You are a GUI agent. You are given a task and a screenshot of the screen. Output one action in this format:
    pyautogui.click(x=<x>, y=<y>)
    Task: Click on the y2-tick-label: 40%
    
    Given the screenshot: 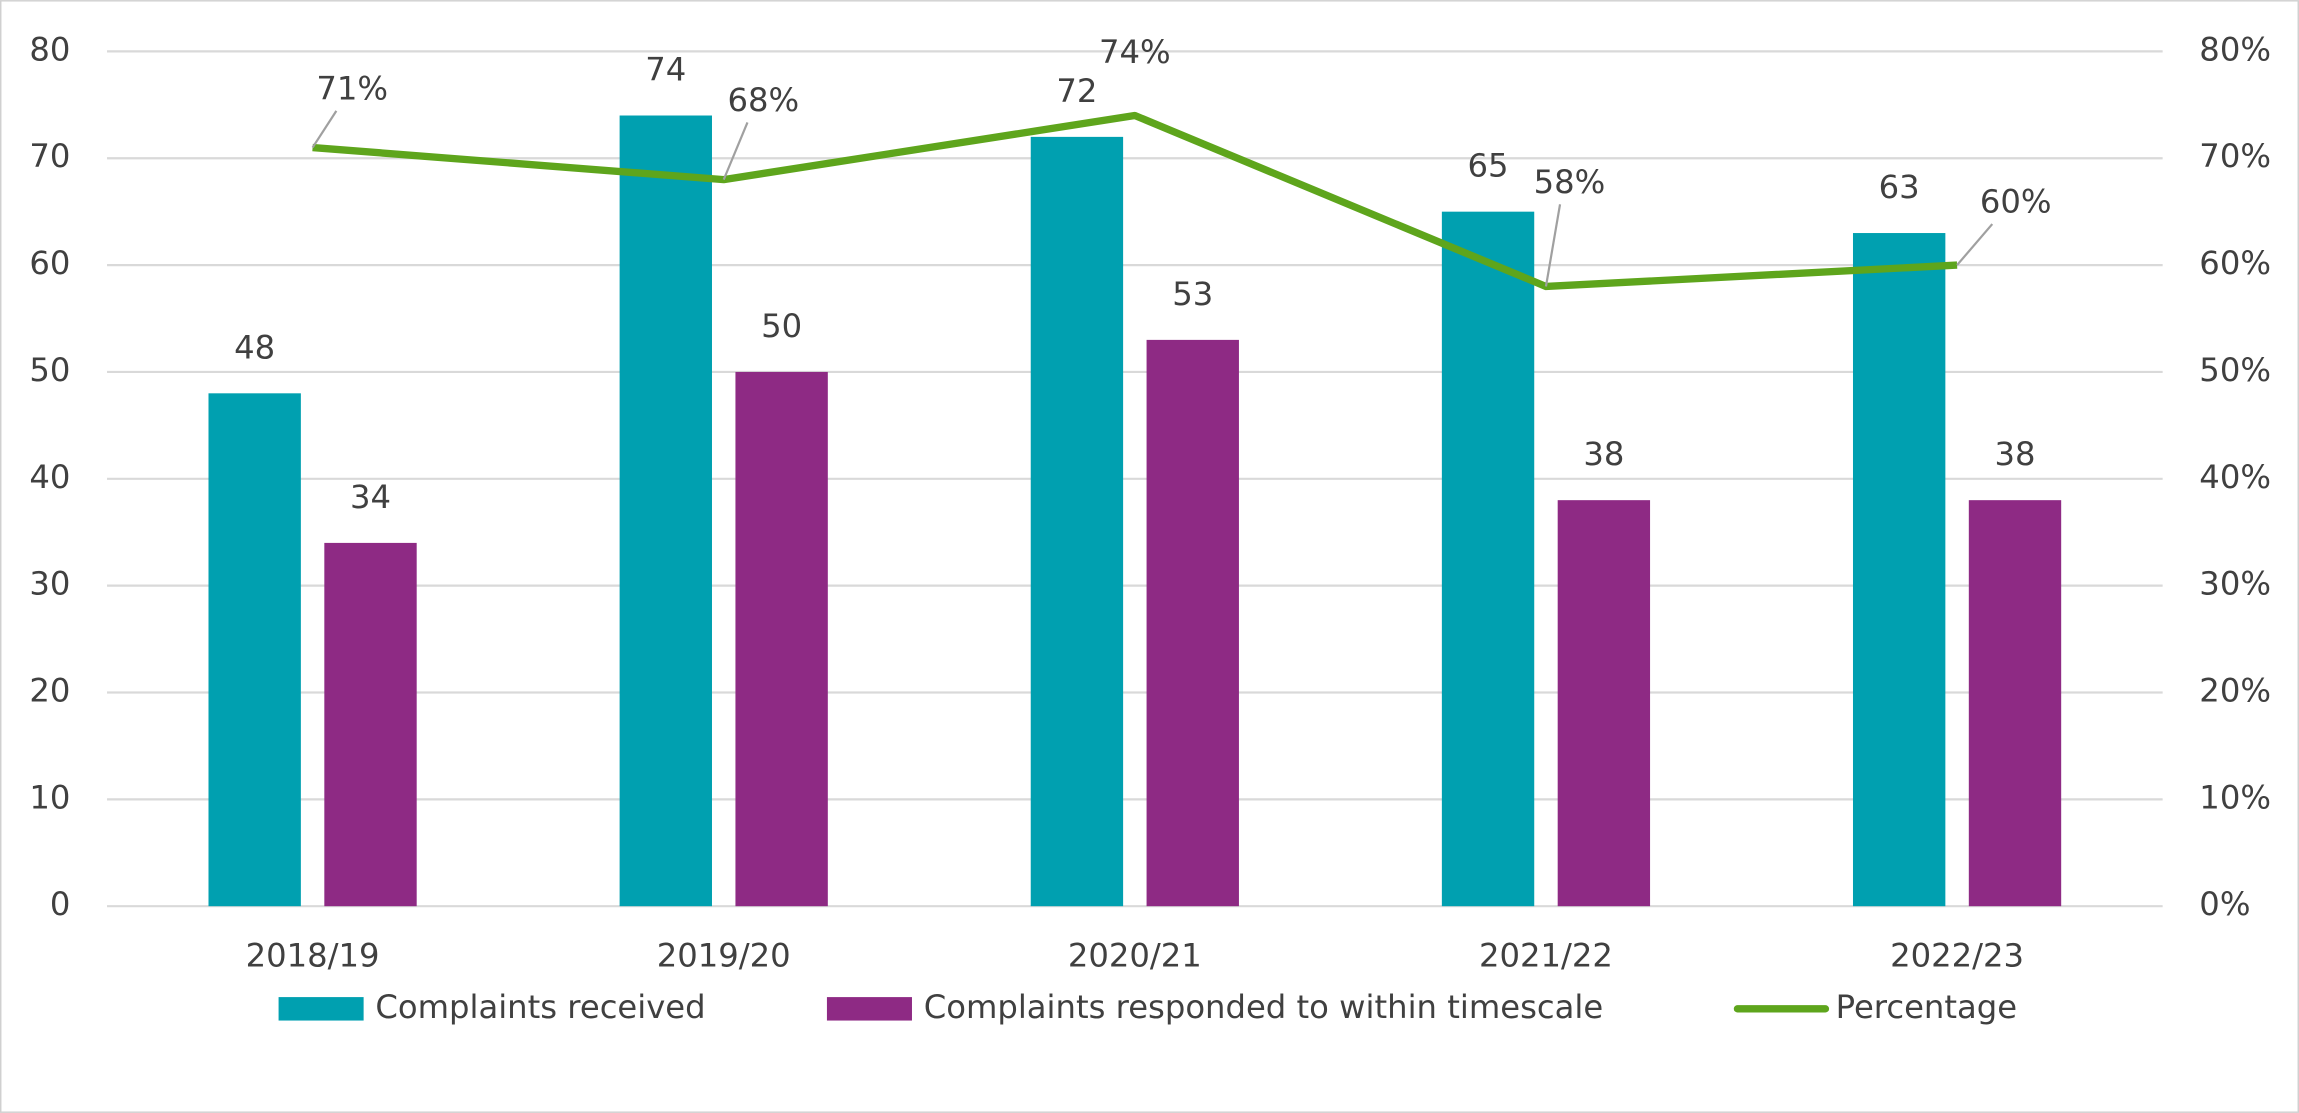 What is the action you would take?
    pyautogui.click(x=2235, y=477)
    